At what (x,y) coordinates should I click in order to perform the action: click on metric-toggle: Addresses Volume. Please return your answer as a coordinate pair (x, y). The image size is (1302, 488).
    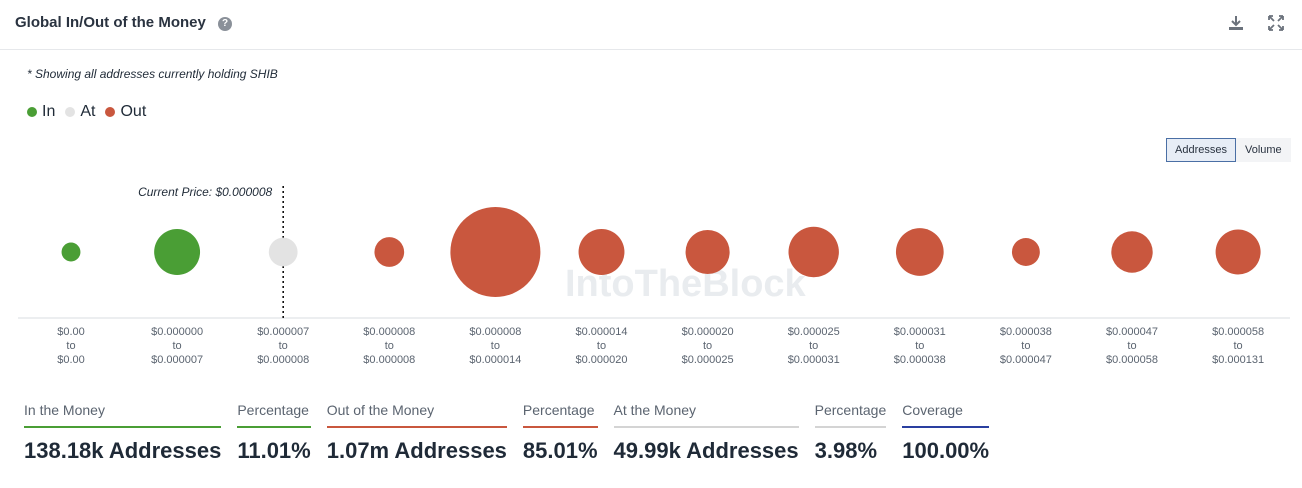
    Looking at the image, I should click on (1228, 150).